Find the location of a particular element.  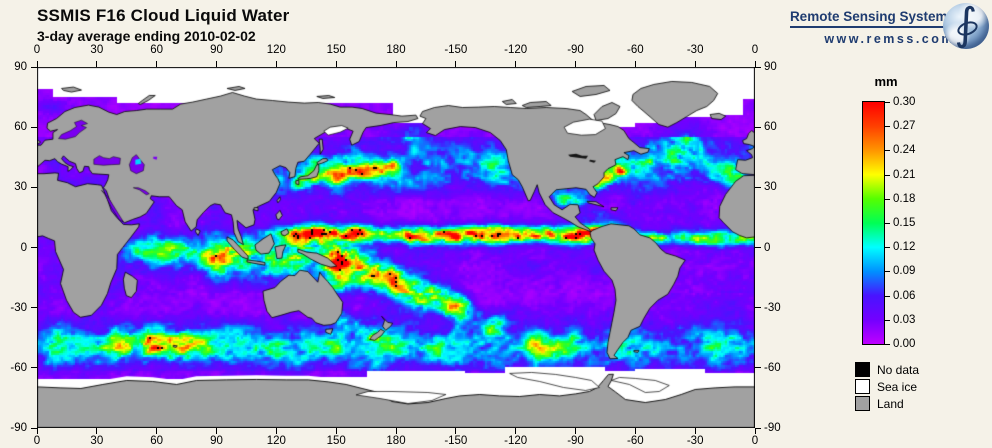

no-data-swatch is located at coordinates (862, 369).